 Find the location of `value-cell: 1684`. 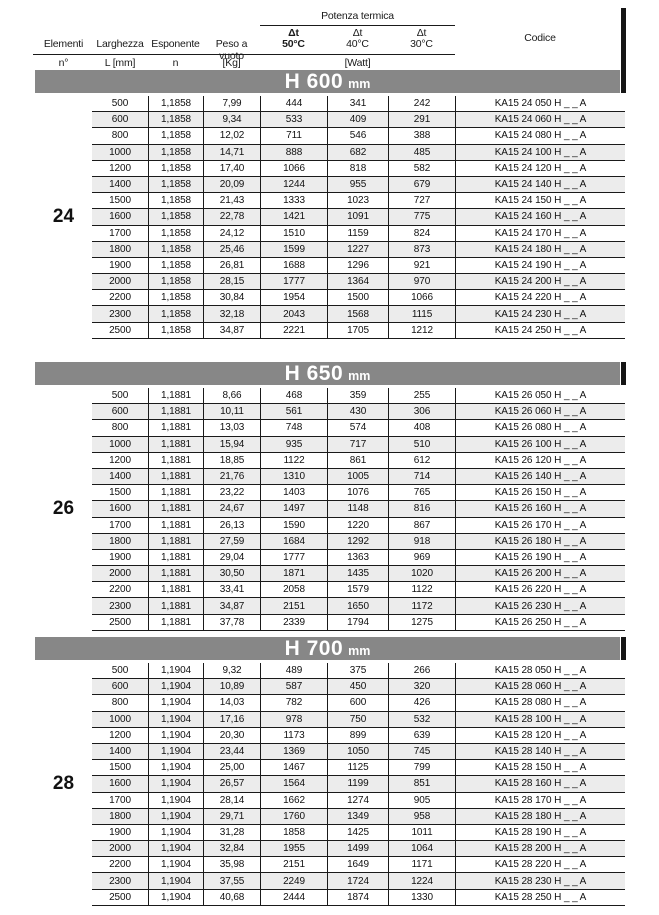

value-cell: 1684 is located at coordinates (293, 541).